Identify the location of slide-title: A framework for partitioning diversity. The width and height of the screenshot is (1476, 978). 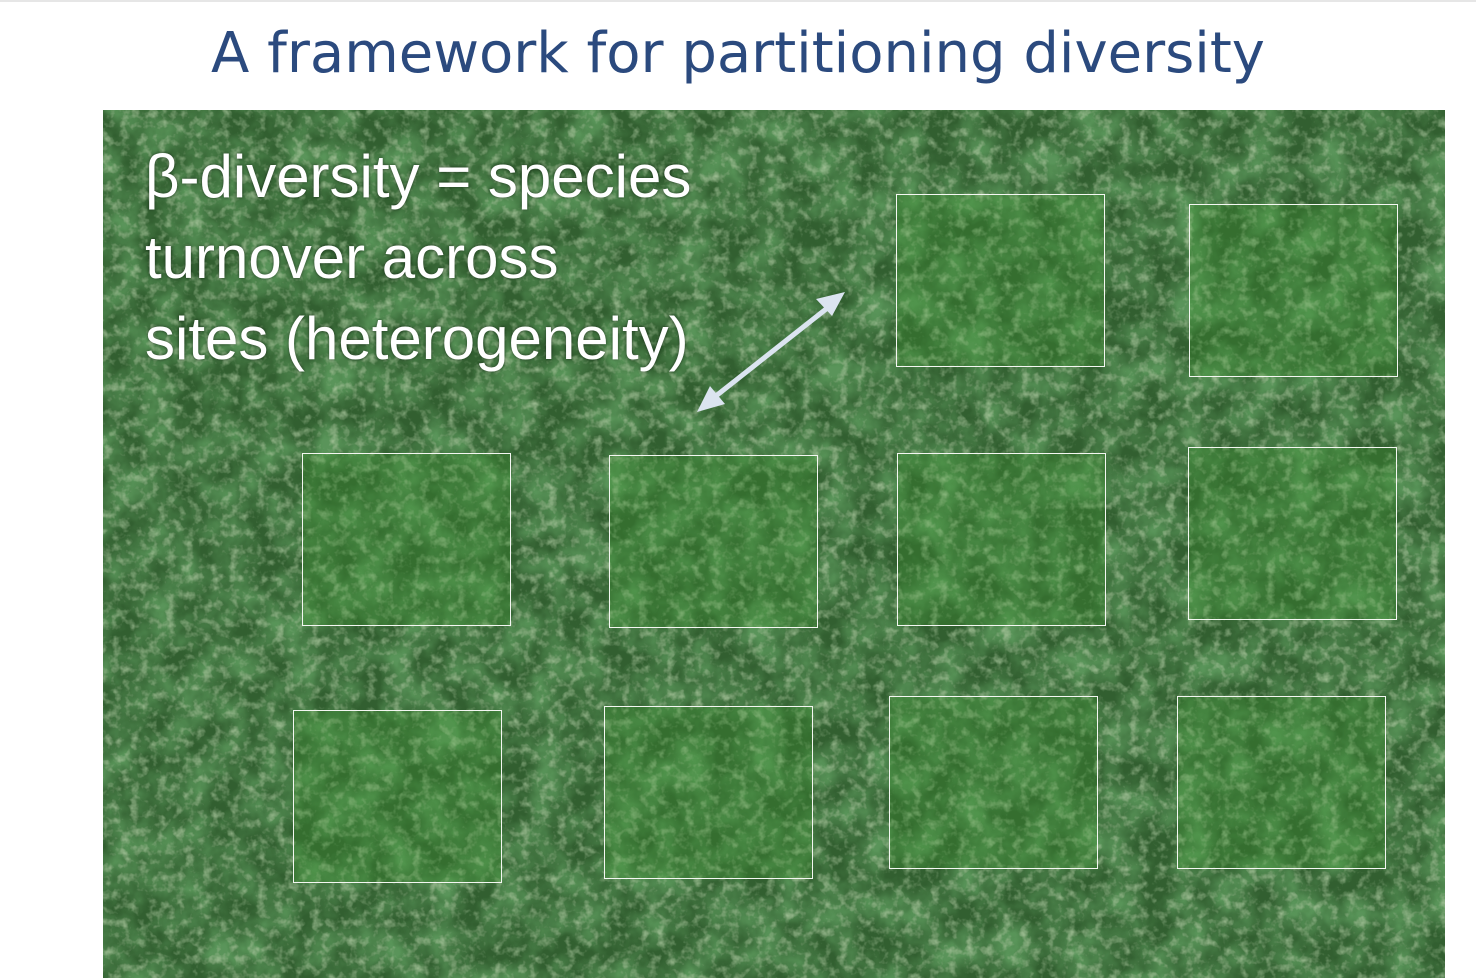
(738, 53).